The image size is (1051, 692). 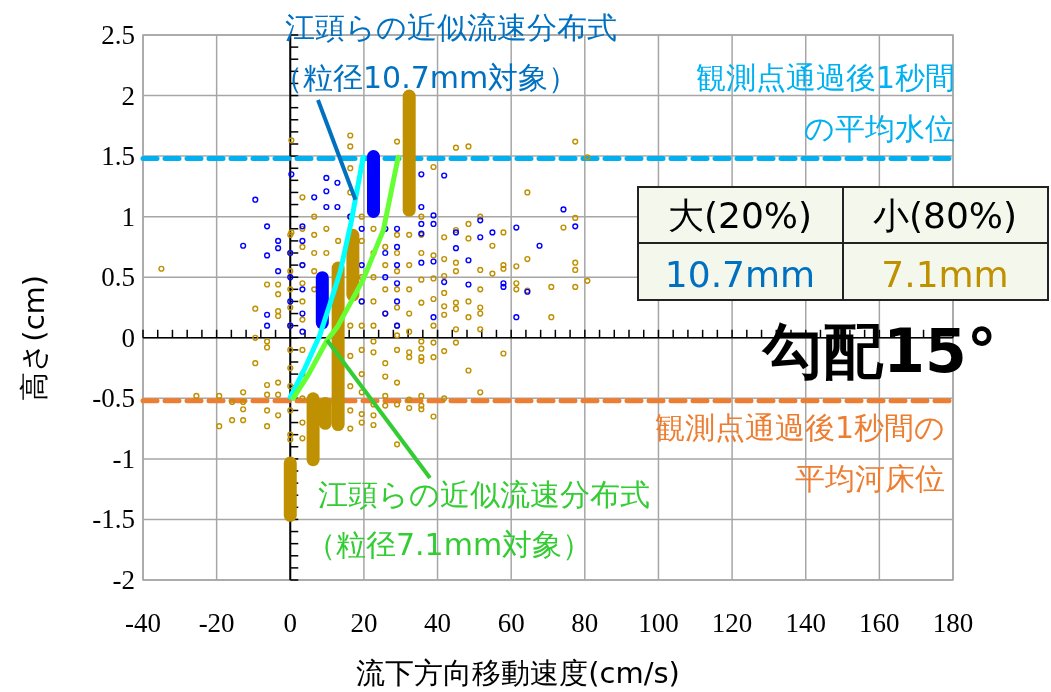 I want to click on x-tick-label: 160, so click(x=879, y=623).